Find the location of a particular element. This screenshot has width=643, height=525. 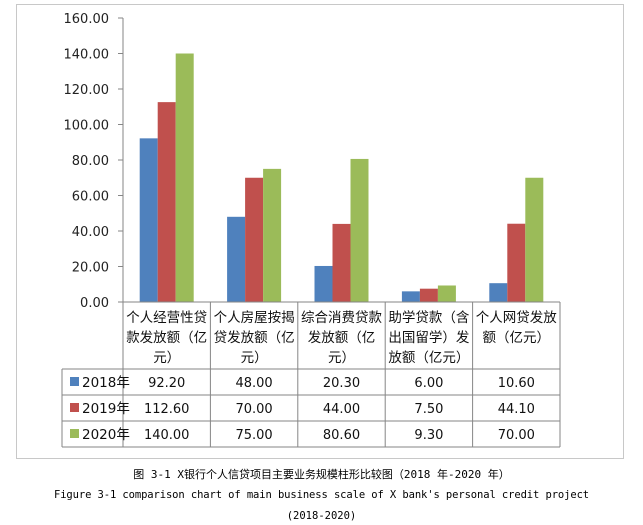

y-tick-label: 20.00 is located at coordinates (90, 268).